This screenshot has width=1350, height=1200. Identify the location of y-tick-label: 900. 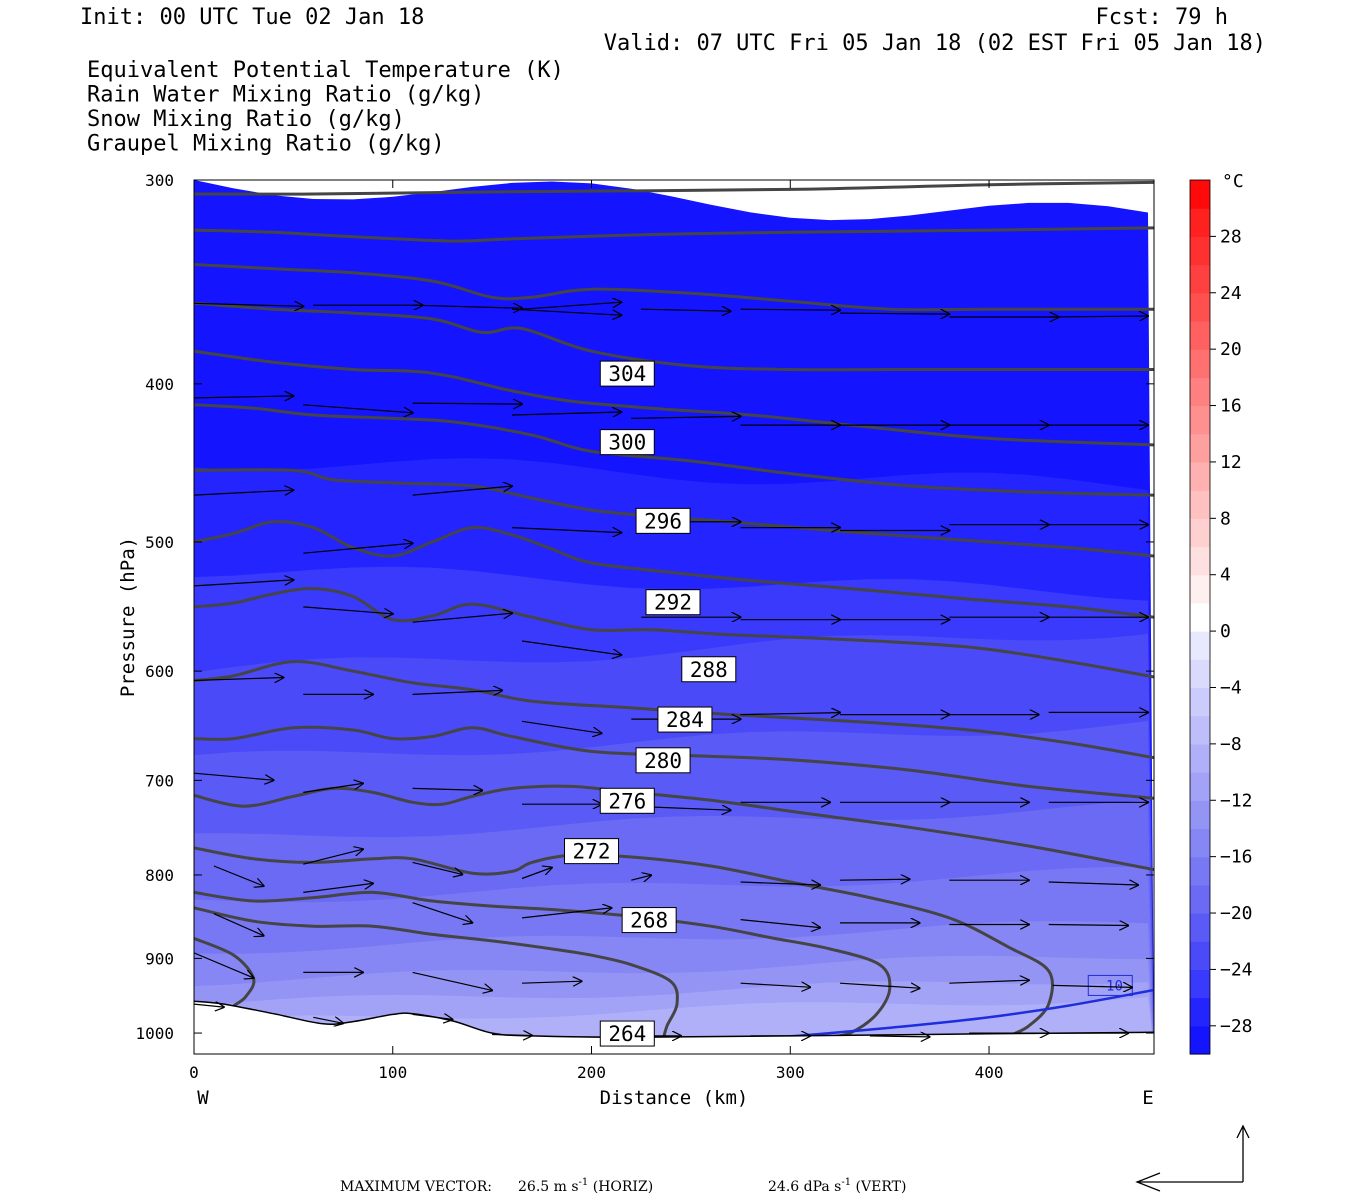
(159, 958).